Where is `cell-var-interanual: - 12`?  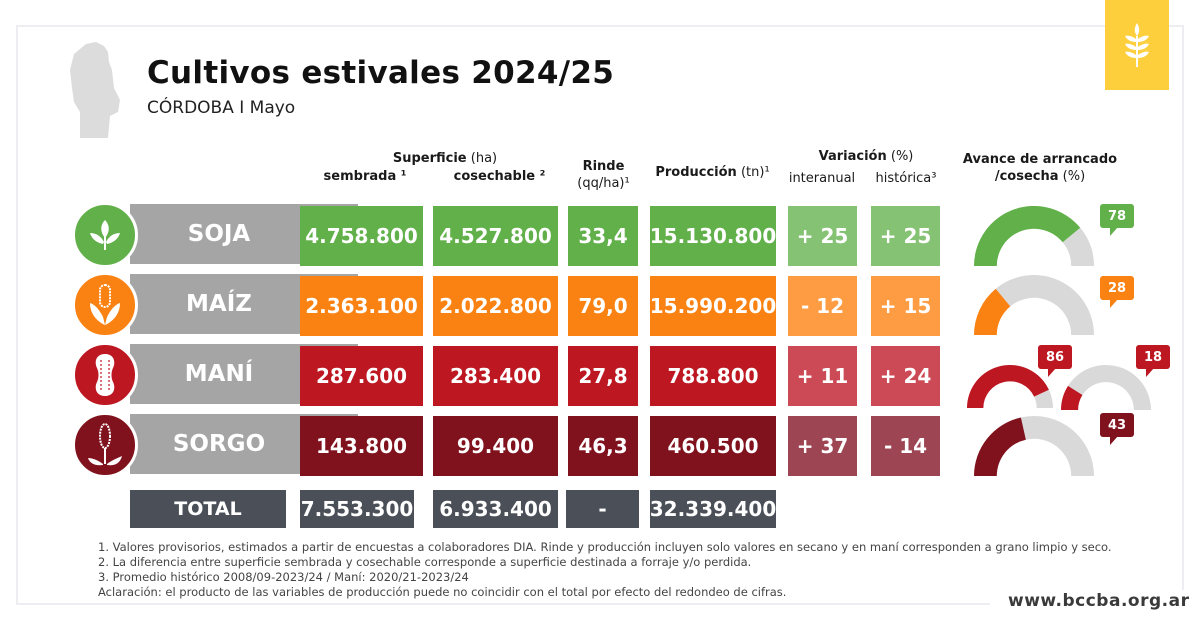
cell-var-interanual: - 12 is located at coordinates (822, 306).